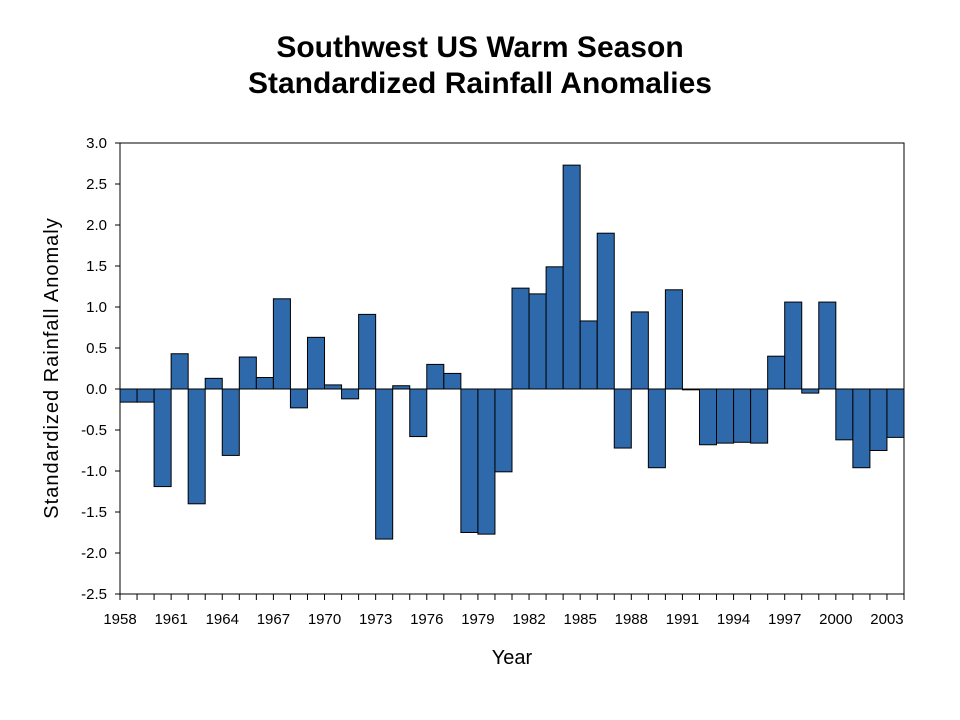  What do you see at coordinates (528, 619) in the screenshot?
I see `x-tick-label: 1982` at bounding box center [528, 619].